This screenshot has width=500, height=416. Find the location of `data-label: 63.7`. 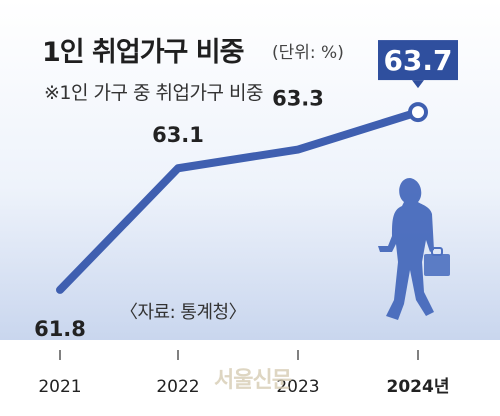

data-label: 63.7 is located at coordinates (417, 60).